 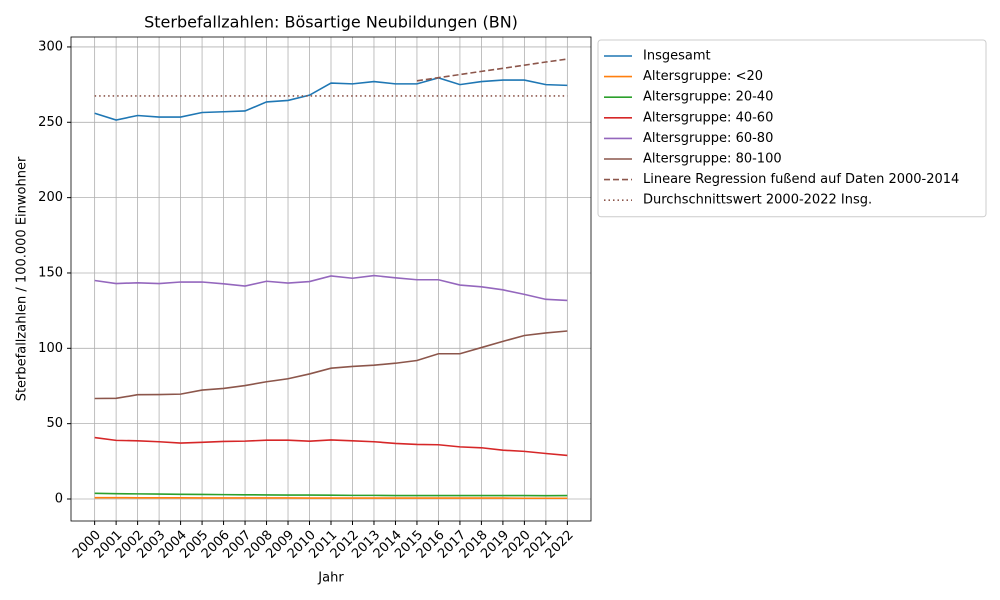 I want to click on legend-label: Altersgruppe: 40-60, so click(x=708, y=117).